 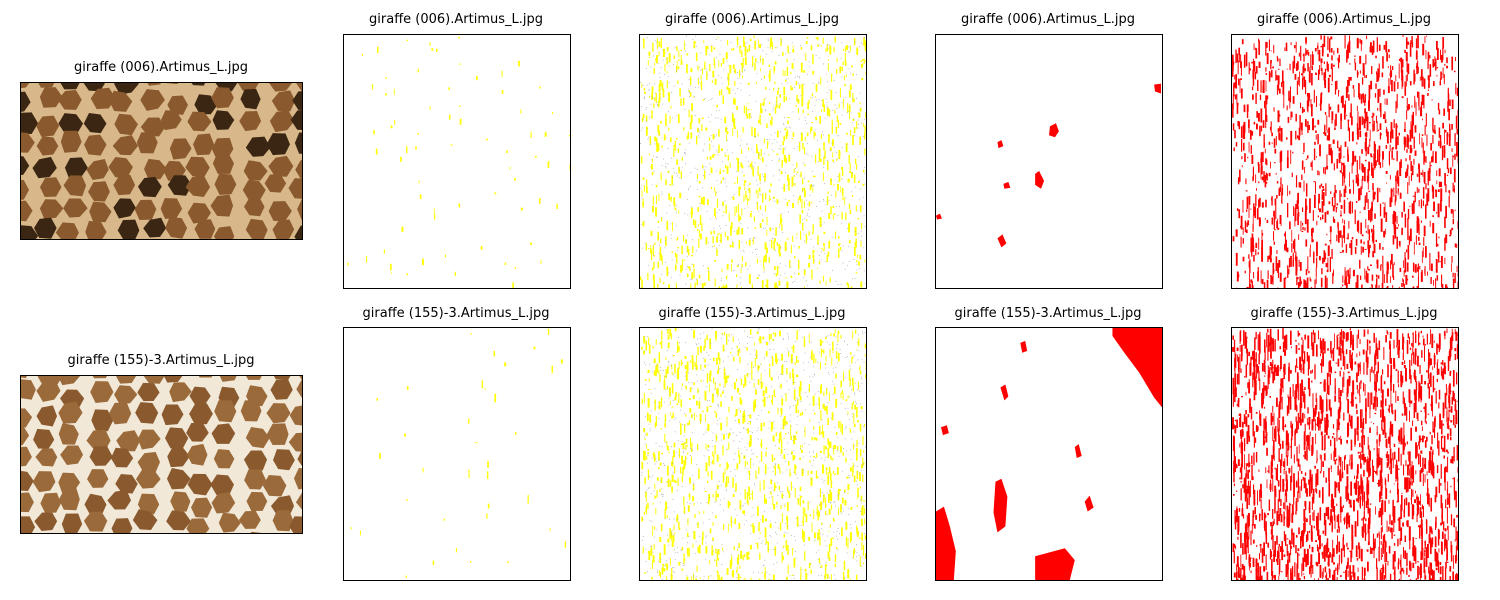 I want to click on red-dense-title-row2: giraffe (155)-3.Artimus_L.jpg, so click(x=1344, y=313).